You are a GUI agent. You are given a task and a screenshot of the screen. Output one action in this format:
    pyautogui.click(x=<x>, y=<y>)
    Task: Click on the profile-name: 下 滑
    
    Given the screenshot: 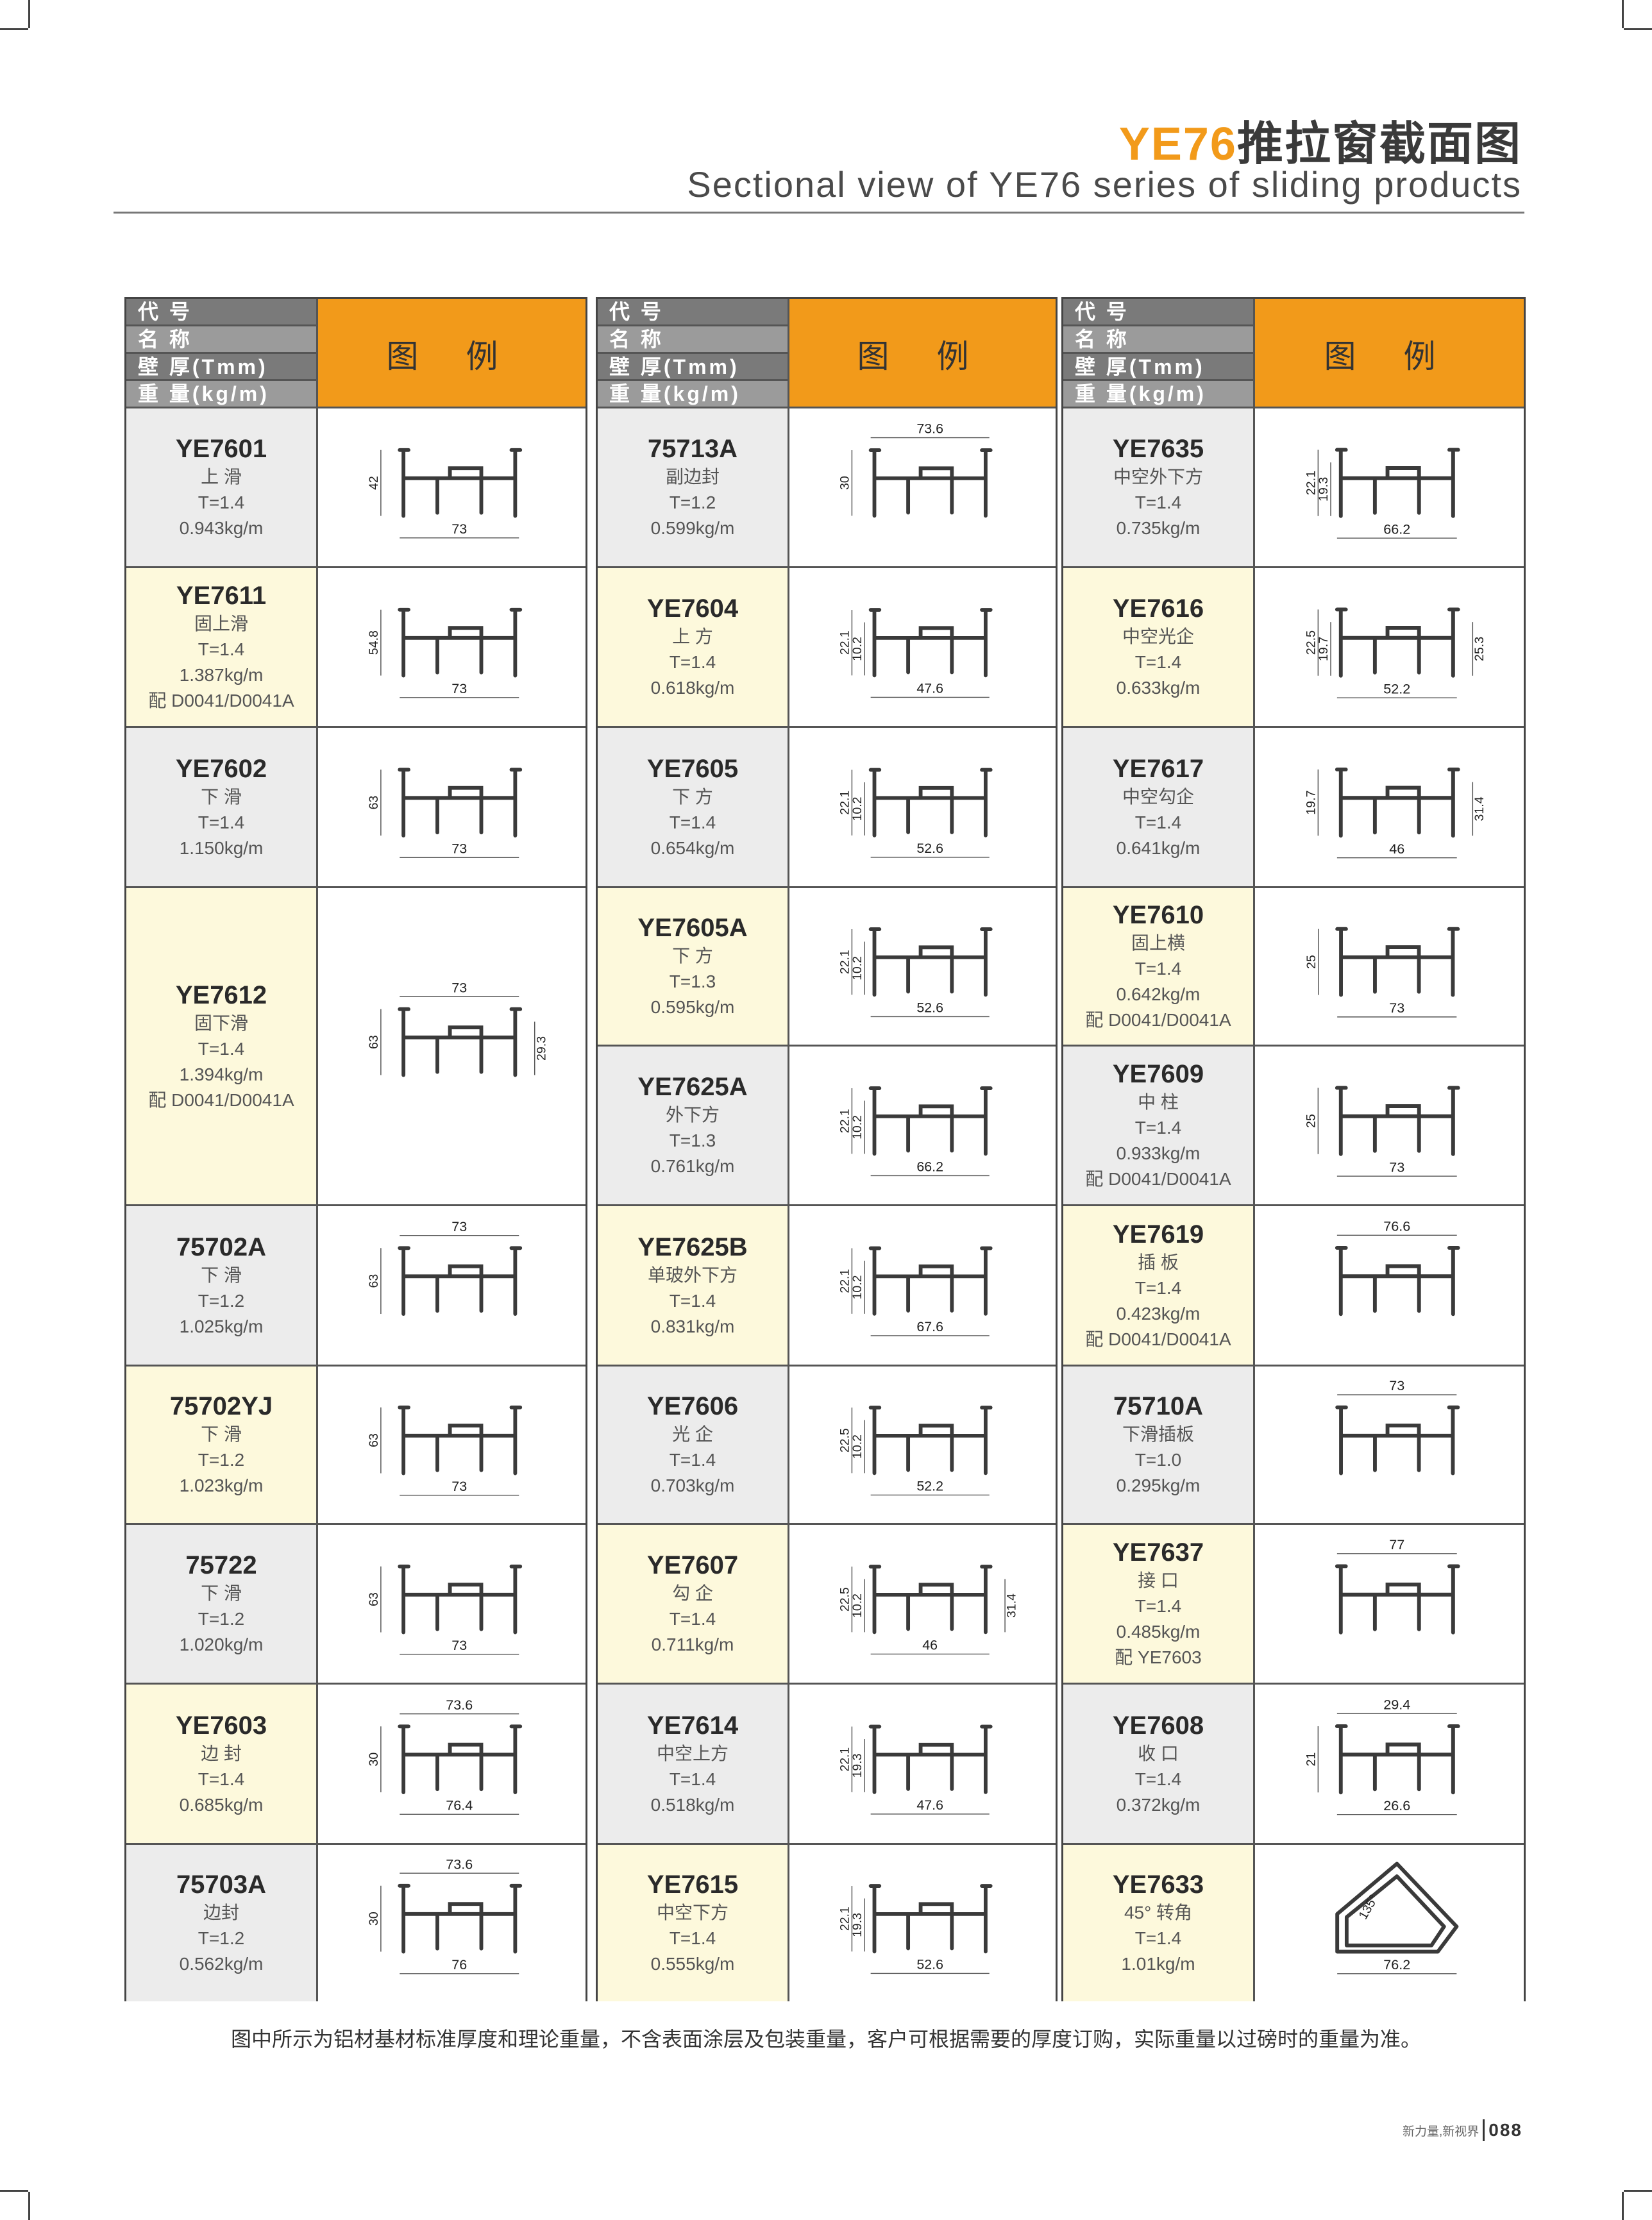 What is the action you would take?
    pyautogui.click(x=221, y=796)
    